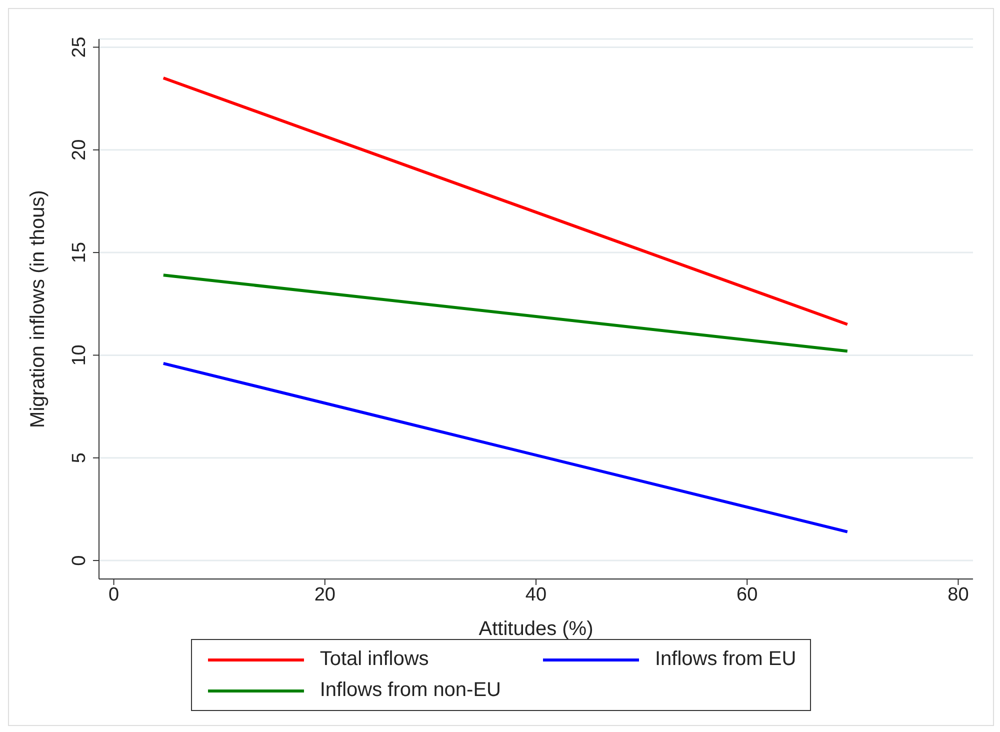 This screenshot has width=1000, height=732. I want to click on legend-label: Inflows from non-EU, so click(410, 690).